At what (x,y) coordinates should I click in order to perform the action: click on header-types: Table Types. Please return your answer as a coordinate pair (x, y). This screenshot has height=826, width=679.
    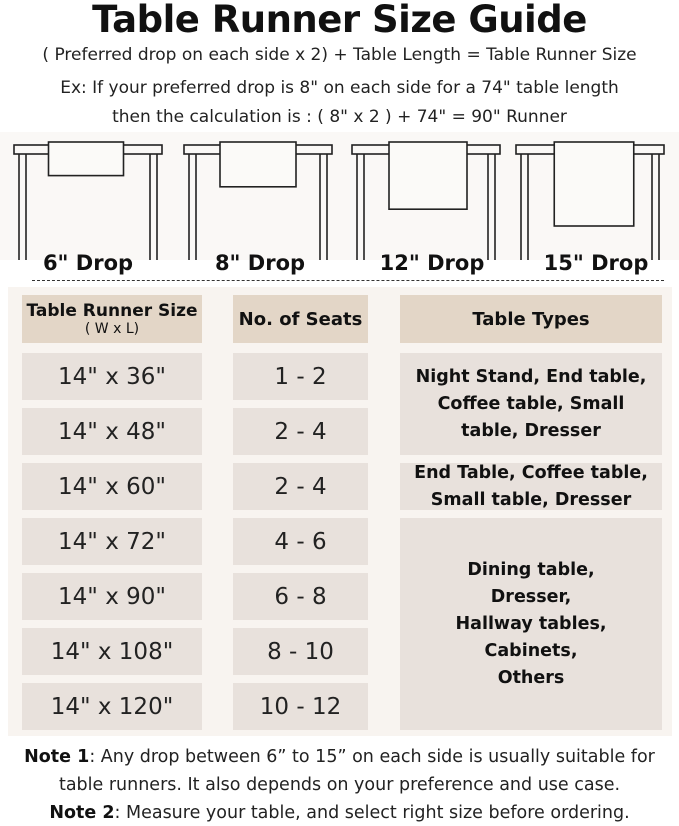
    Looking at the image, I should click on (531, 319).